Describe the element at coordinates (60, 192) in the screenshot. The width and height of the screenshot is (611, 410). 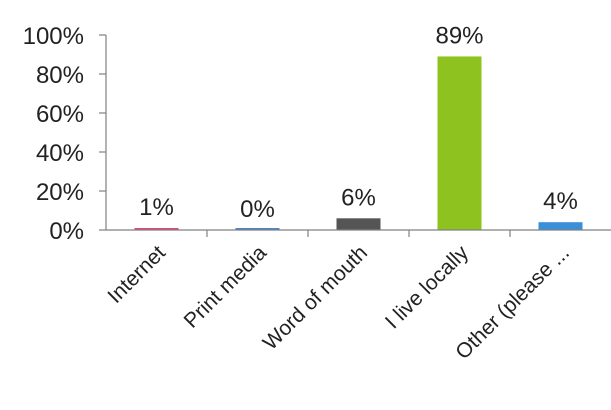
I see `y-tick-label: 20%` at that location.